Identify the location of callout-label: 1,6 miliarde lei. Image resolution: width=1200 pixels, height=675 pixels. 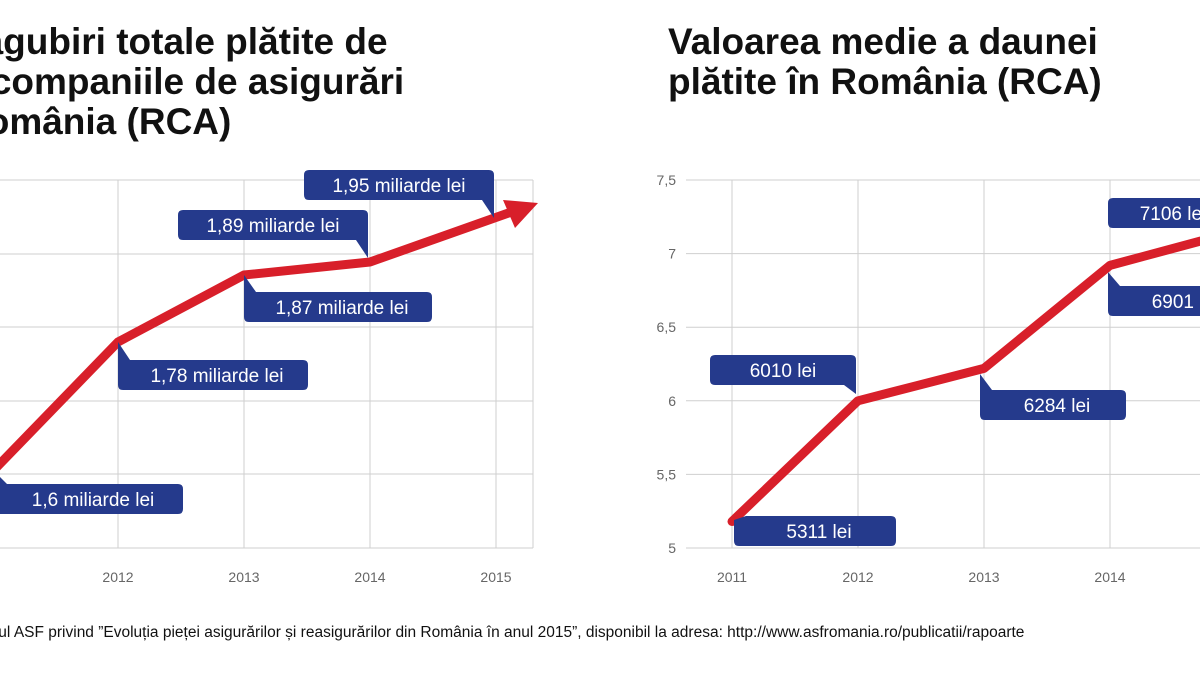
(93, 500).